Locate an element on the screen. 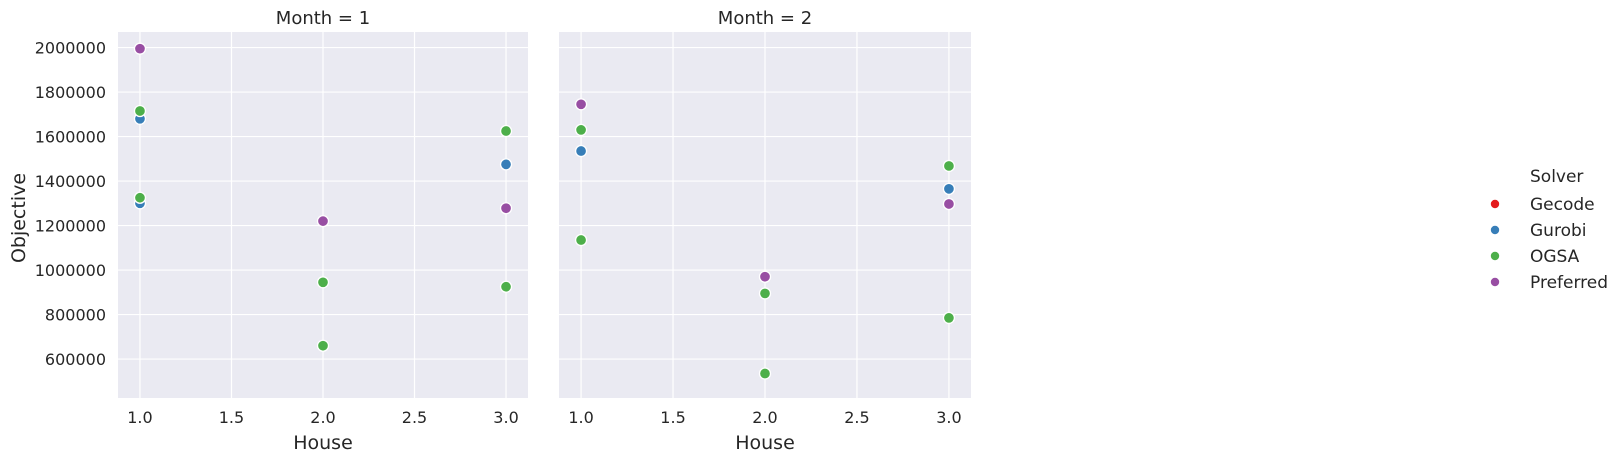 This screenshot has height=476, width=1619. legend-label: OGSA is located at coordinates (1555, 257).